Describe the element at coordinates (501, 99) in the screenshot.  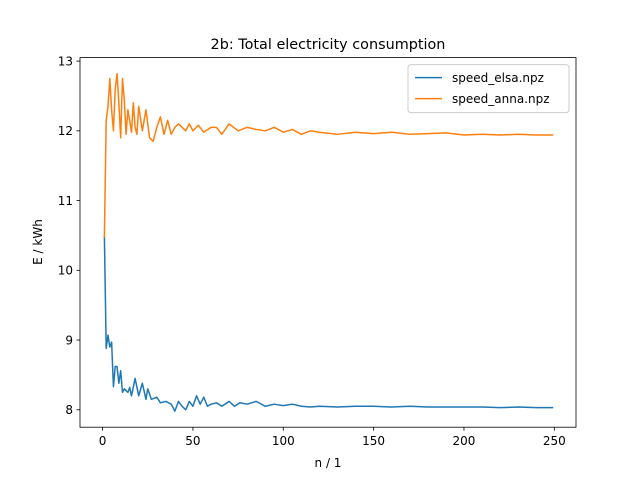
I see `legend-label-1: speed_anna.npz` at that location.